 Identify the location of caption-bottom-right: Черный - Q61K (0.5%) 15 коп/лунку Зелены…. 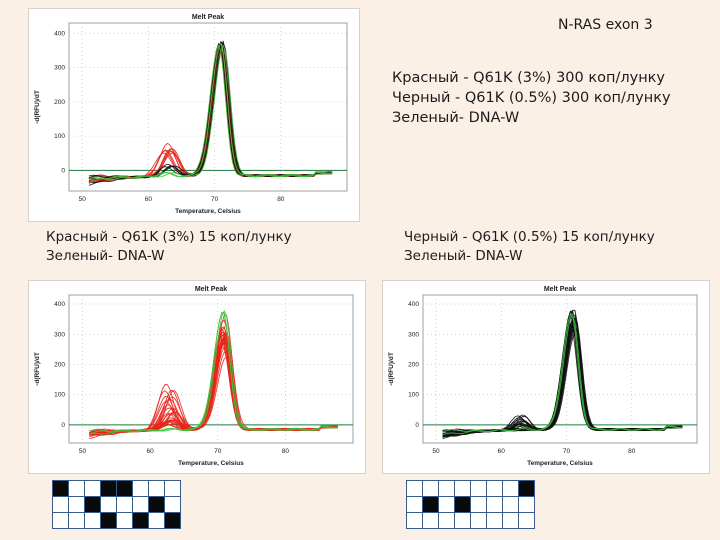
(529, 247).